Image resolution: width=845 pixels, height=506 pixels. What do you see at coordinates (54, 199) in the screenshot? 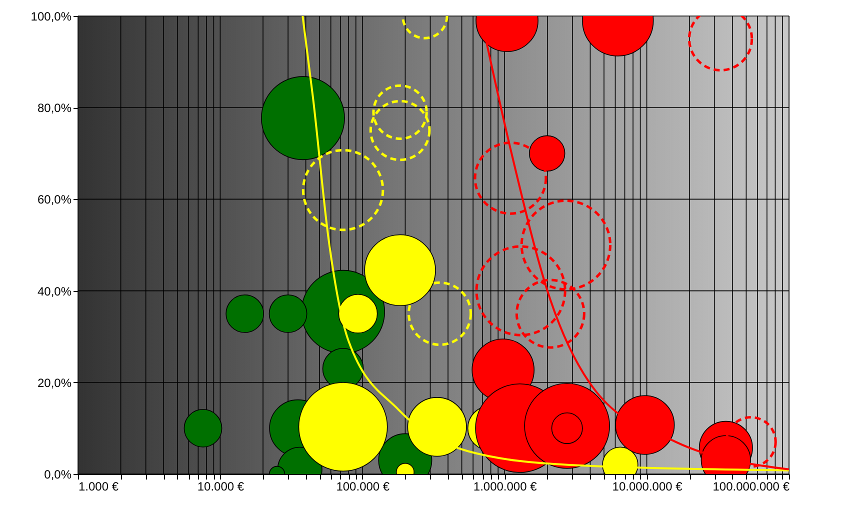
I see `y-tick-label: 60,0%` at bounding box center [54, 199].